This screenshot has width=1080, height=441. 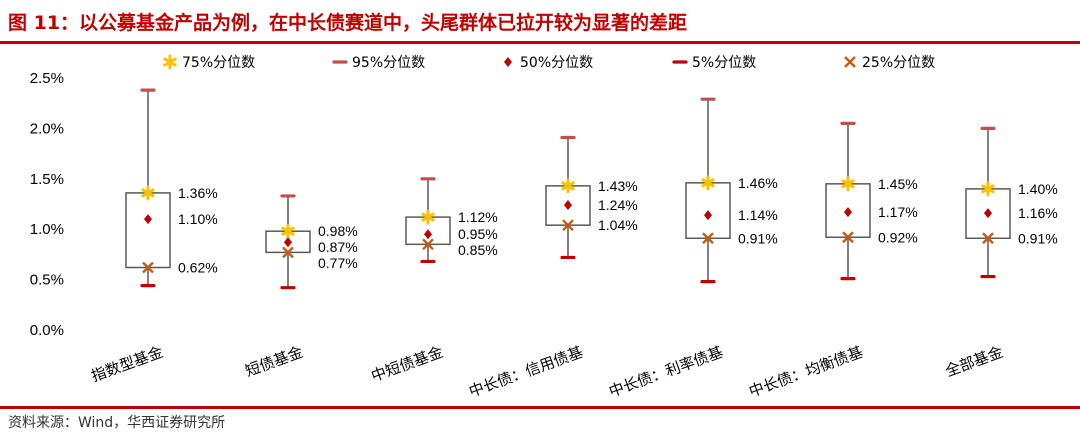 I want to click on p50-label: 1.14%, so click(x=758, y=215).